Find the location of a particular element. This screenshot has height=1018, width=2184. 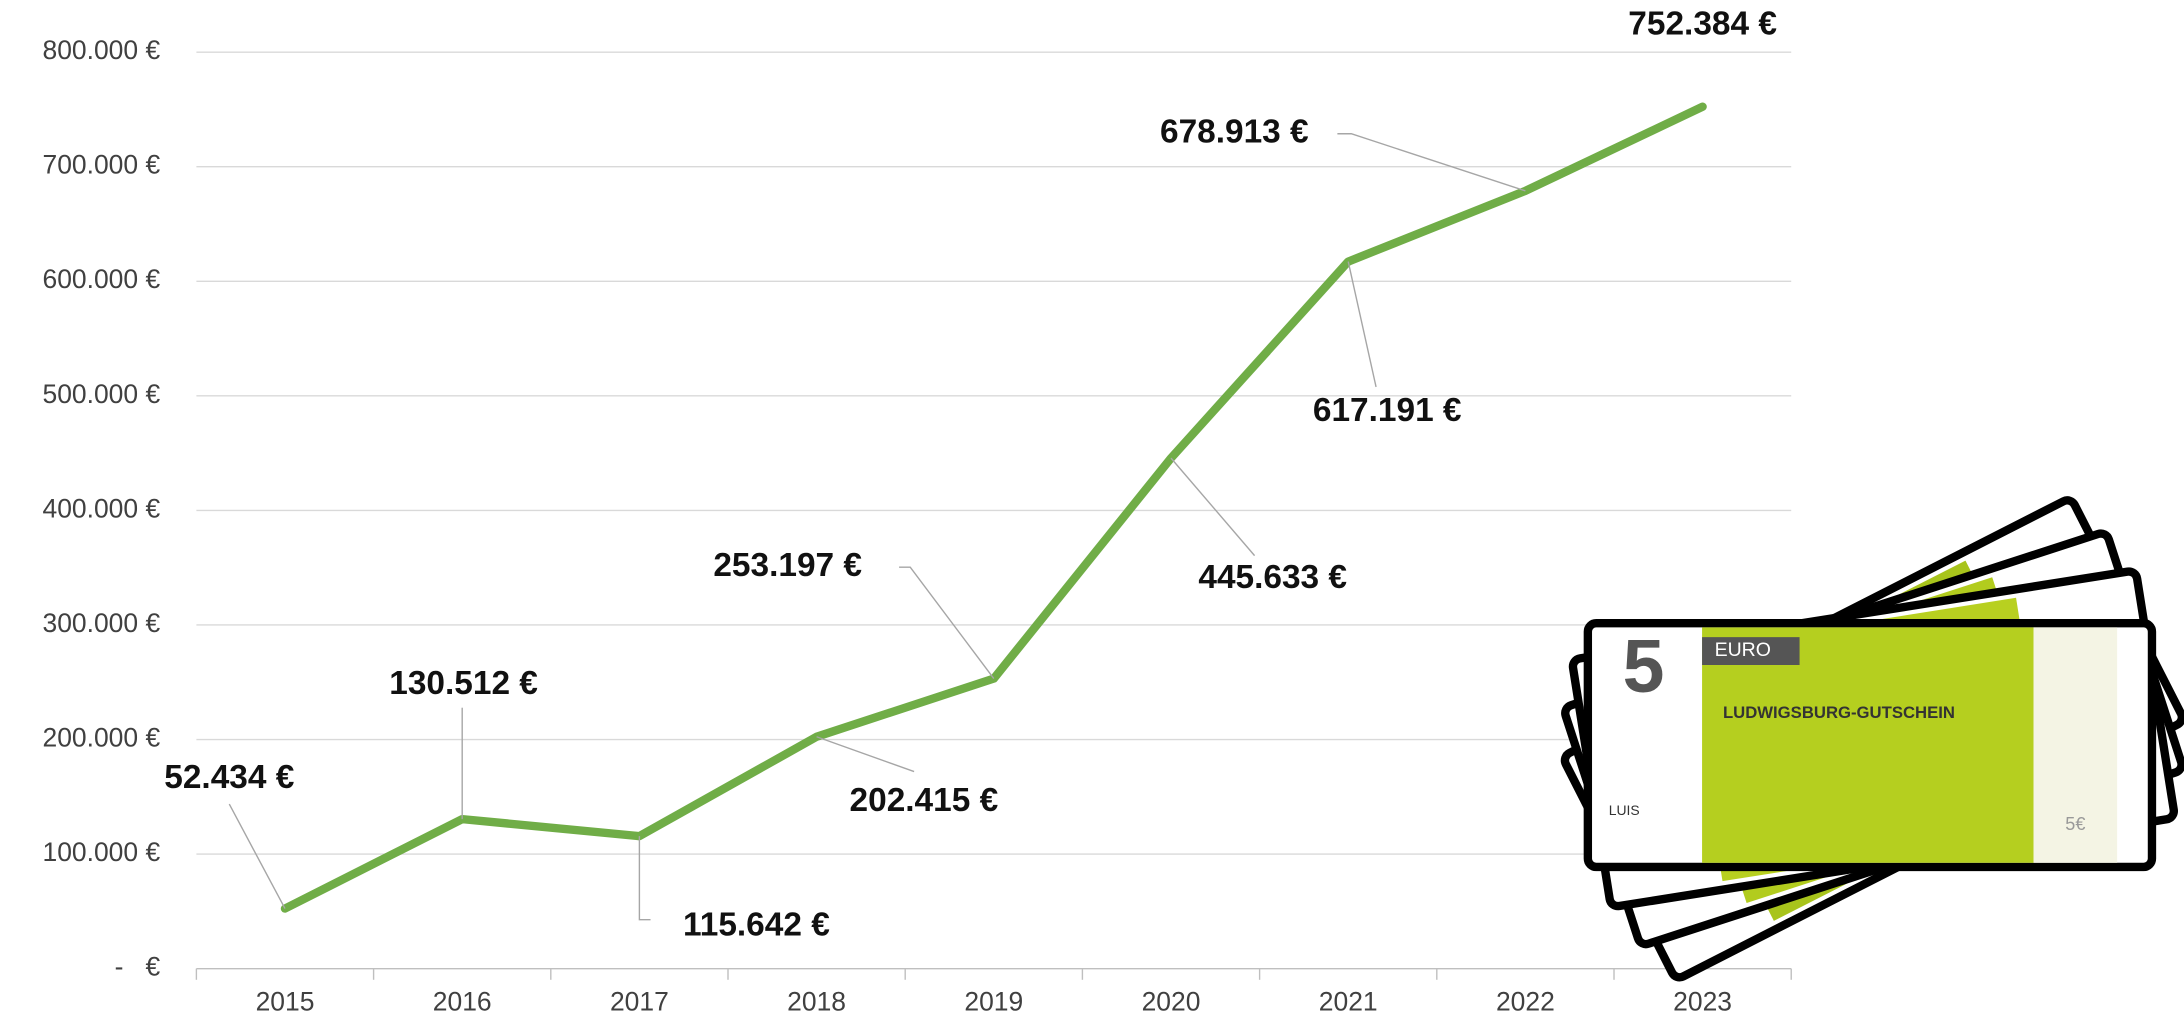

voucher-euro: EURO is located at coordinates (1743, 650).